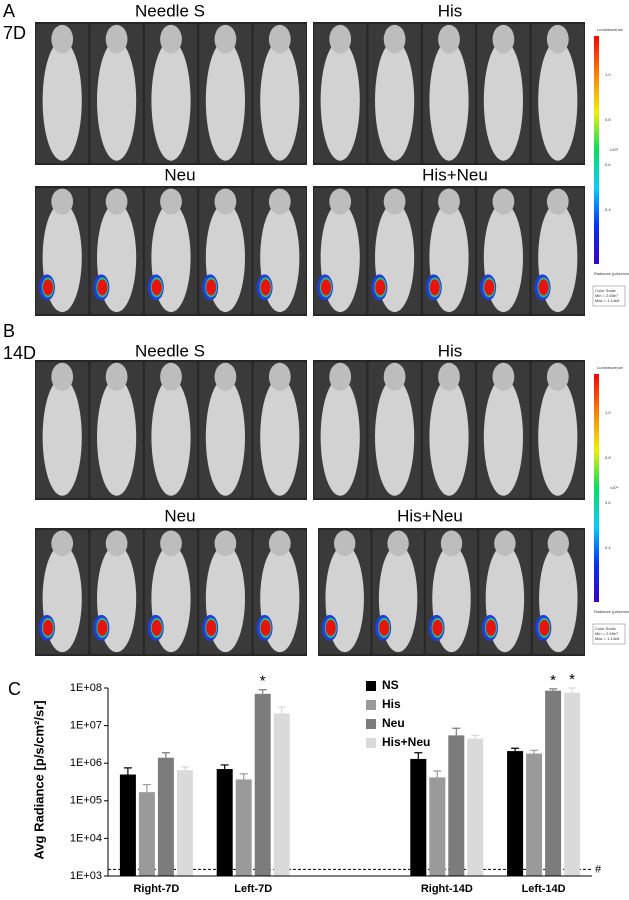 This screenshot has height=900, width=629. I want to click on y-tick-label: 1E+08, so click(86, 688).